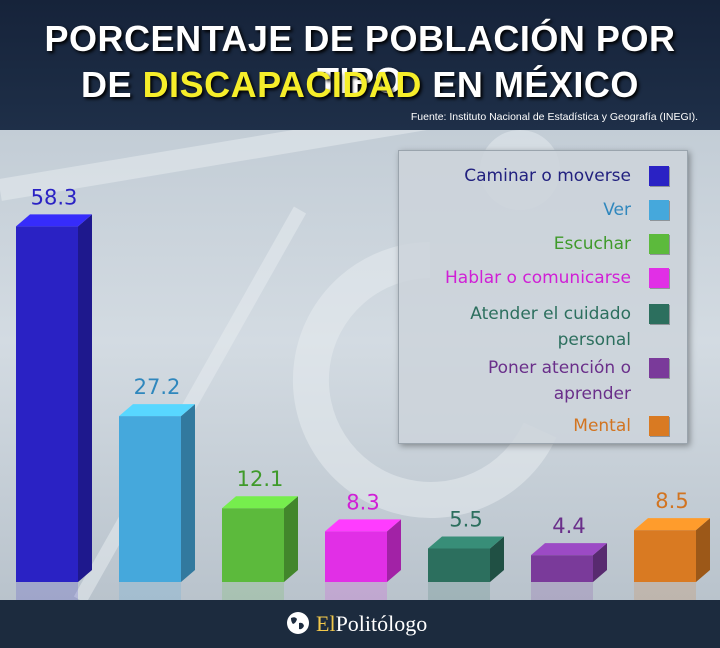 Image resolution: width=720 pixels, height=648 pixels. Describe the element at coordinates (592, 394) in the screenshot. I see `legend-label-line2: aprender` at that location.